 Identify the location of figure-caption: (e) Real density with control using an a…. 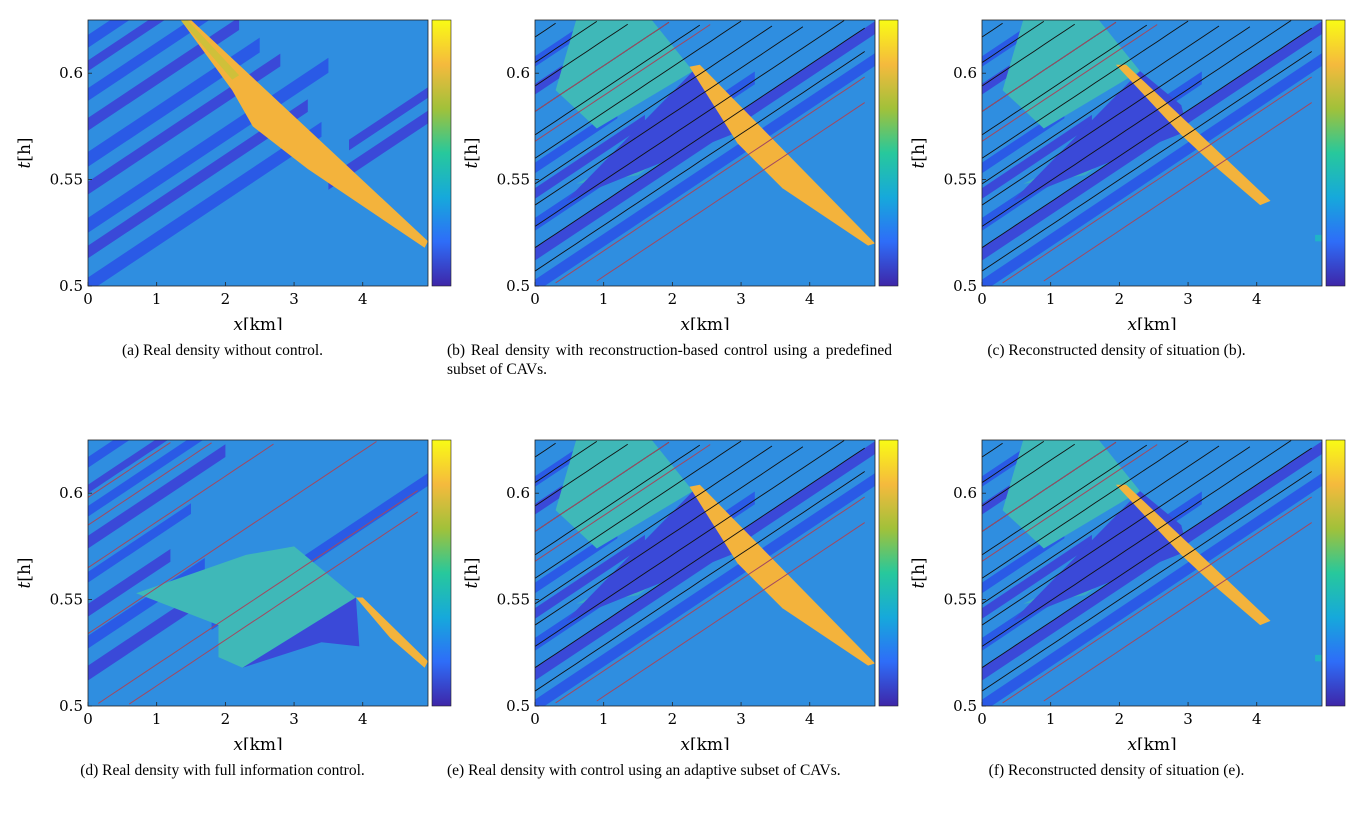
(644, 770).